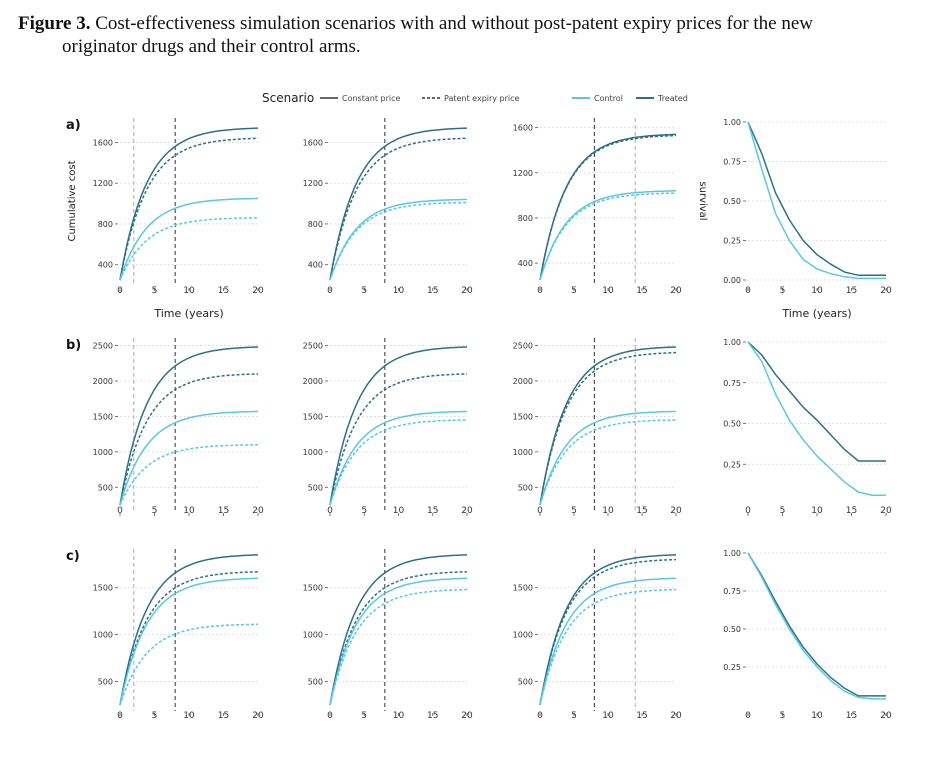 This screenshot has height=761, width=940. What do you see at coordinates (54, 23) in the screenshot?
I see `figure-label: Figure 3.` at bounding box center [54, 23].